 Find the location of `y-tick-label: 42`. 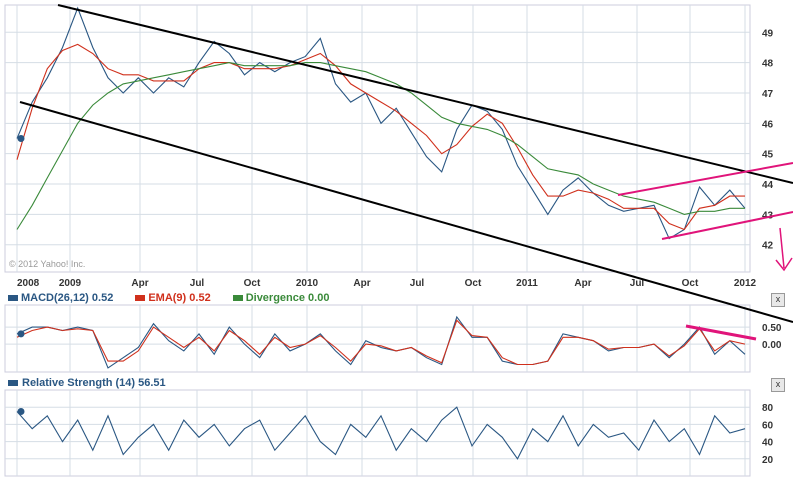

y-tick-label: 42 is located at coordinates (768, 246).